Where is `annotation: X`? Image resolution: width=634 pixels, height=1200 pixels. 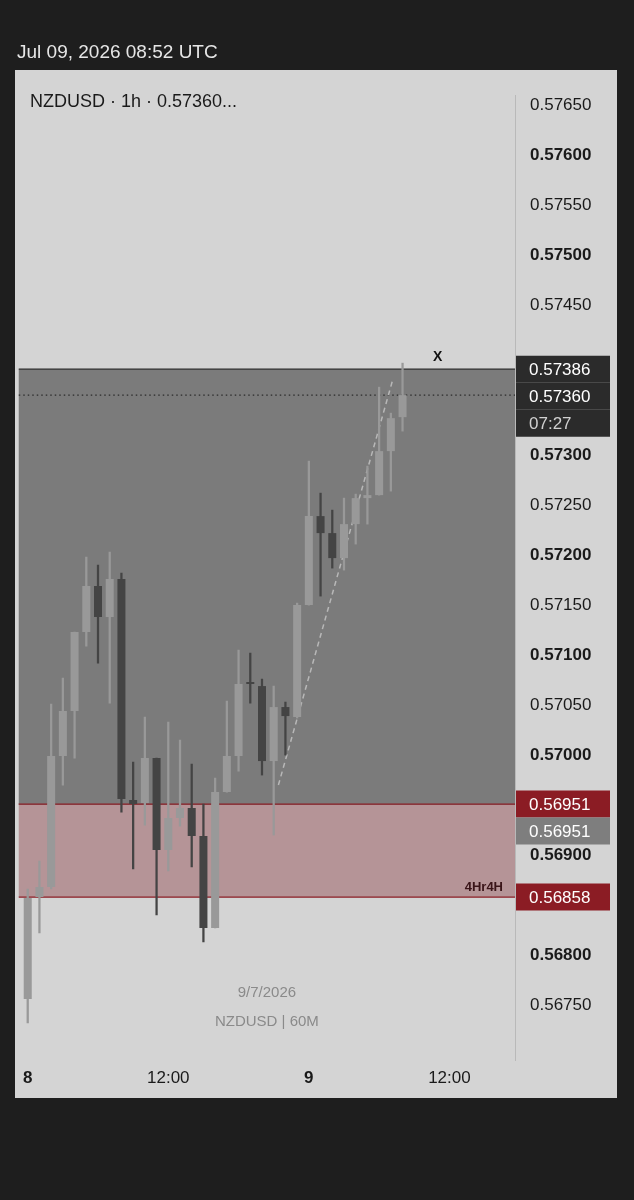
annotation: X is located at coordinates (438, 356).